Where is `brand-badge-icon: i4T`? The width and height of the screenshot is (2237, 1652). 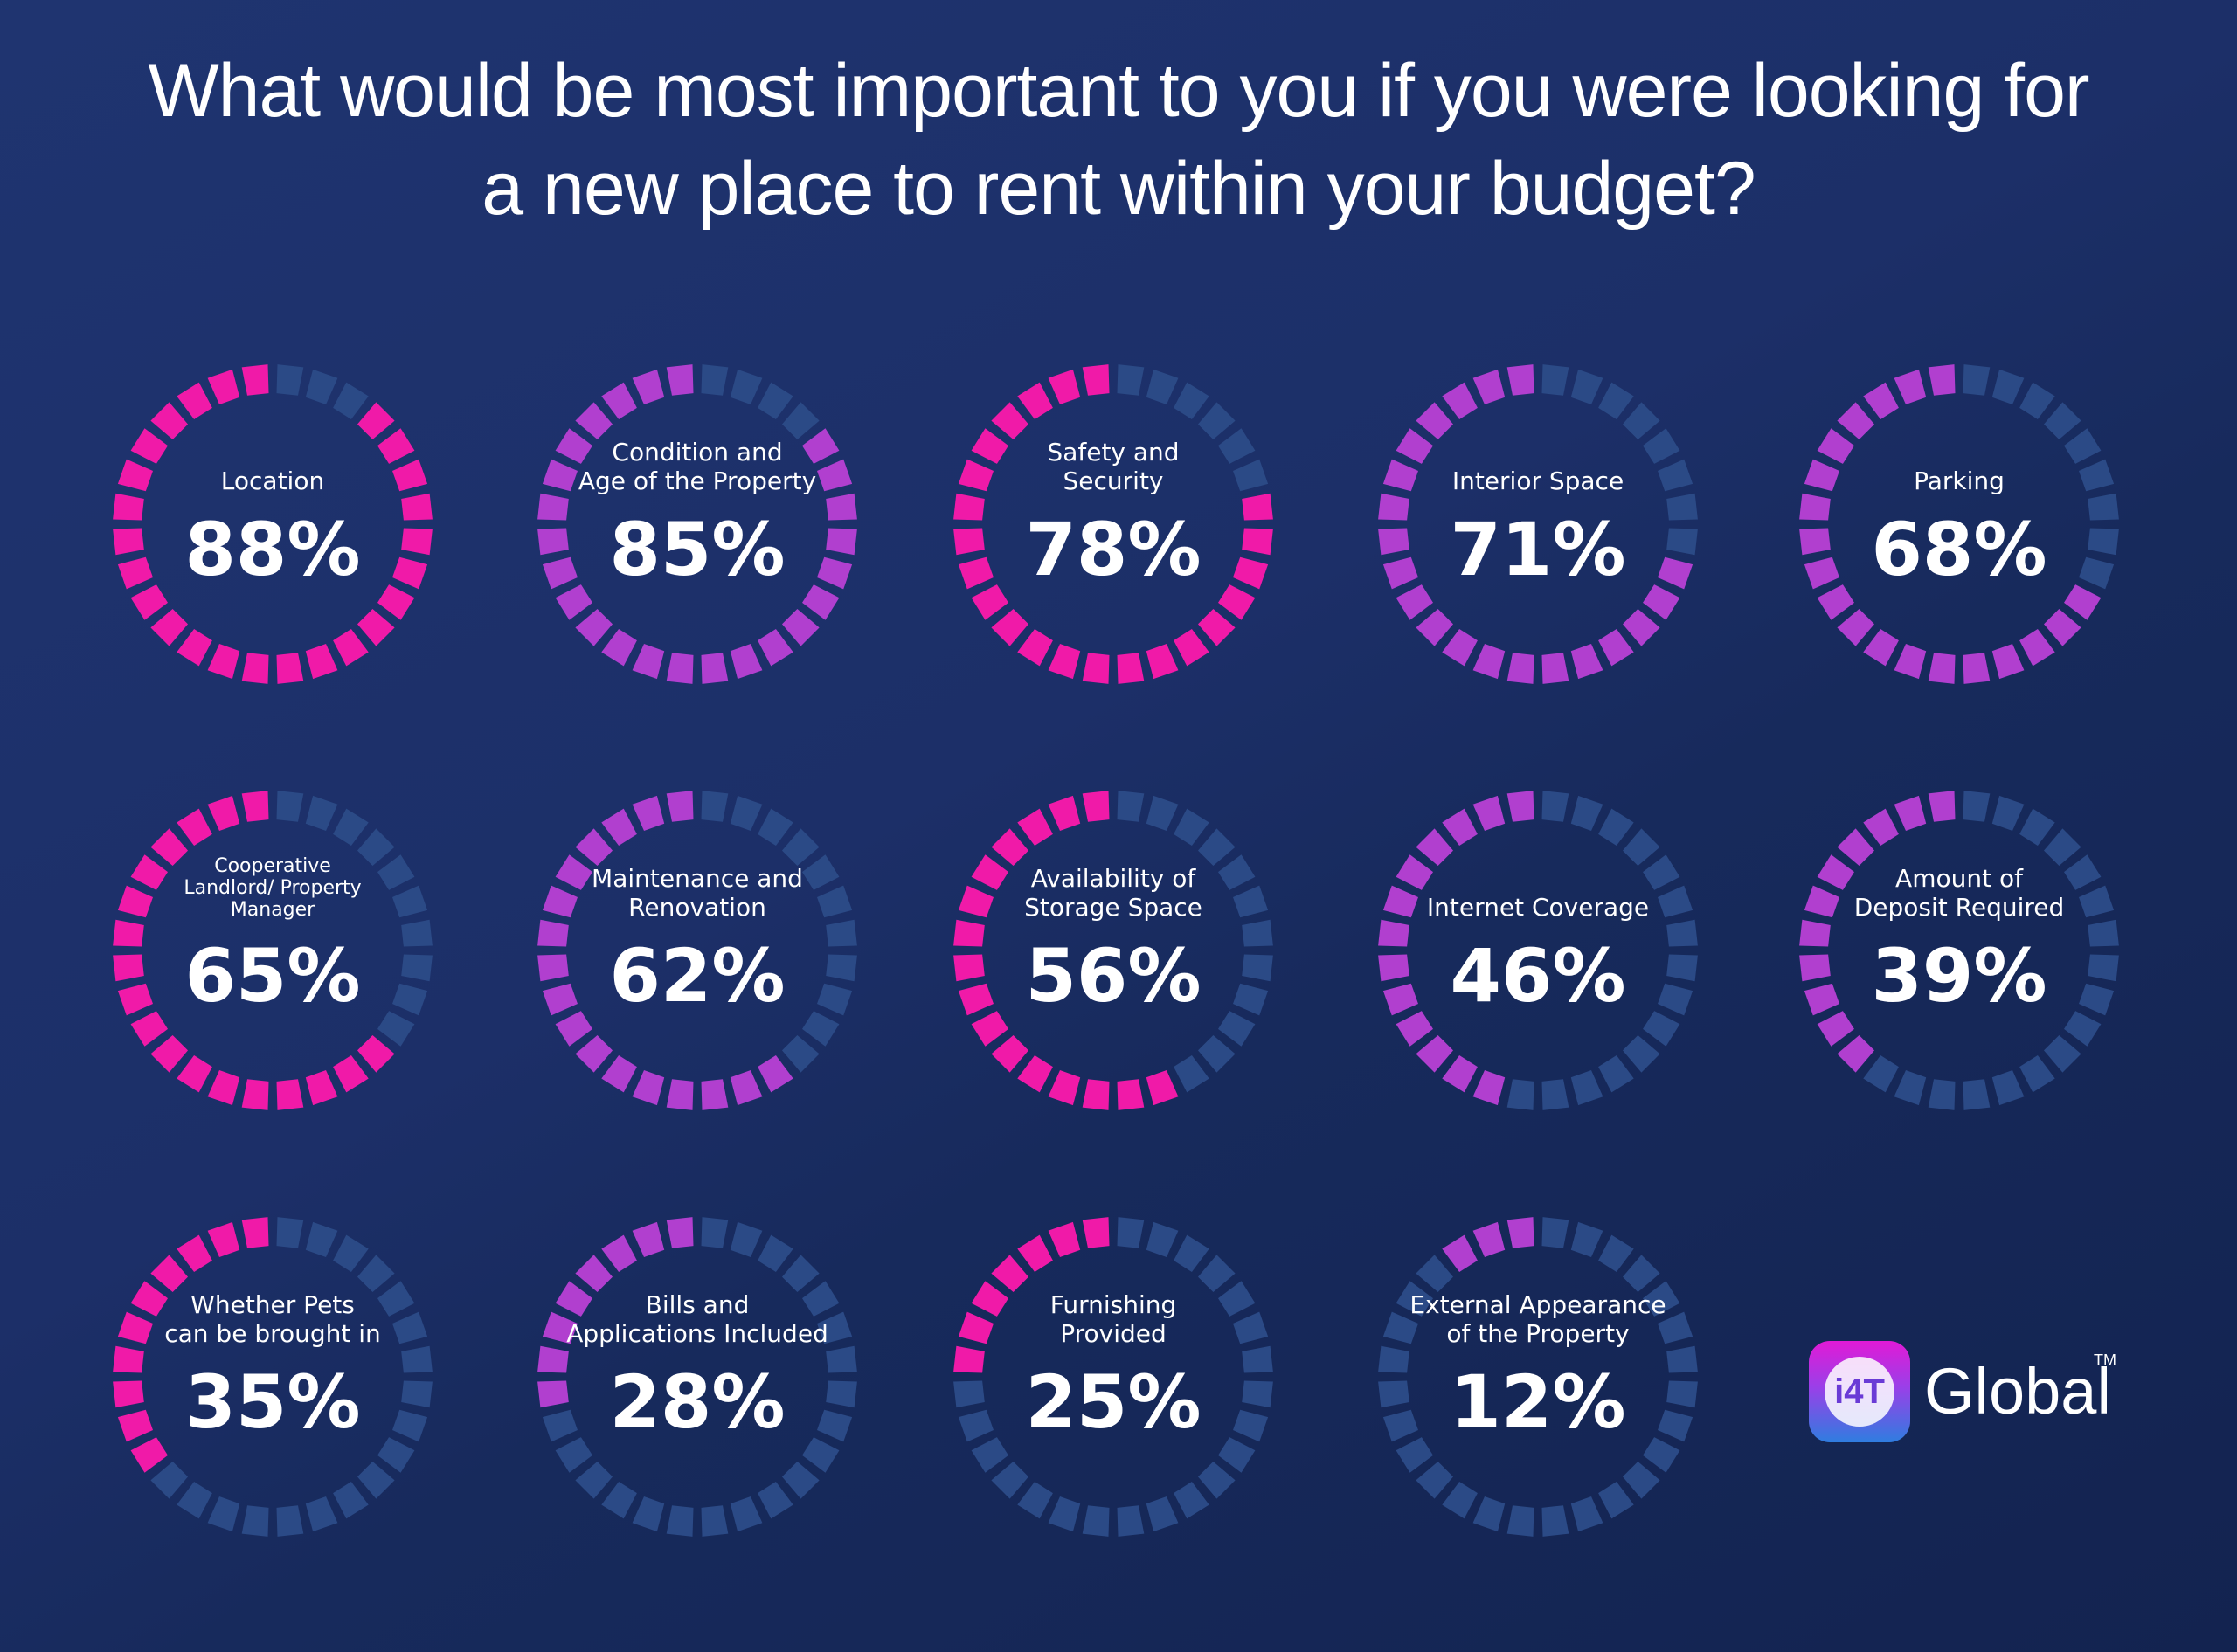
brand-badge-icon: i4T is located at coordinates (1859, 1391).